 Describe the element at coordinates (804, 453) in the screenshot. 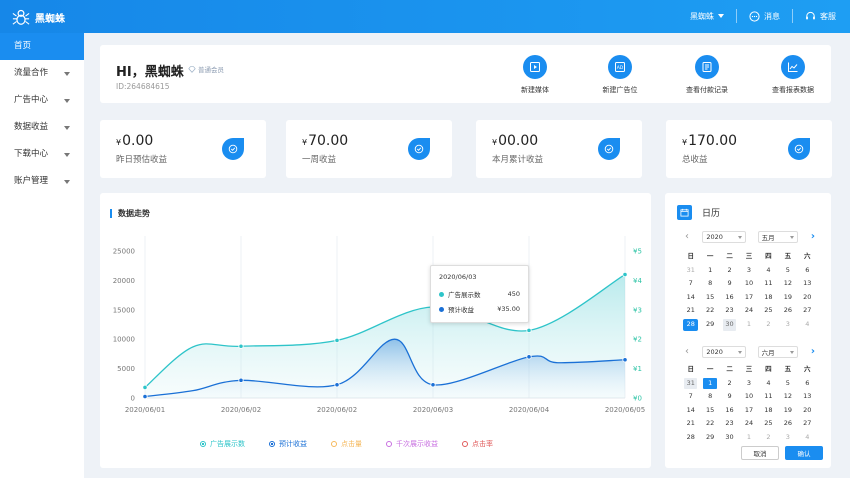

I see `confirm-button: 确认` at that location.